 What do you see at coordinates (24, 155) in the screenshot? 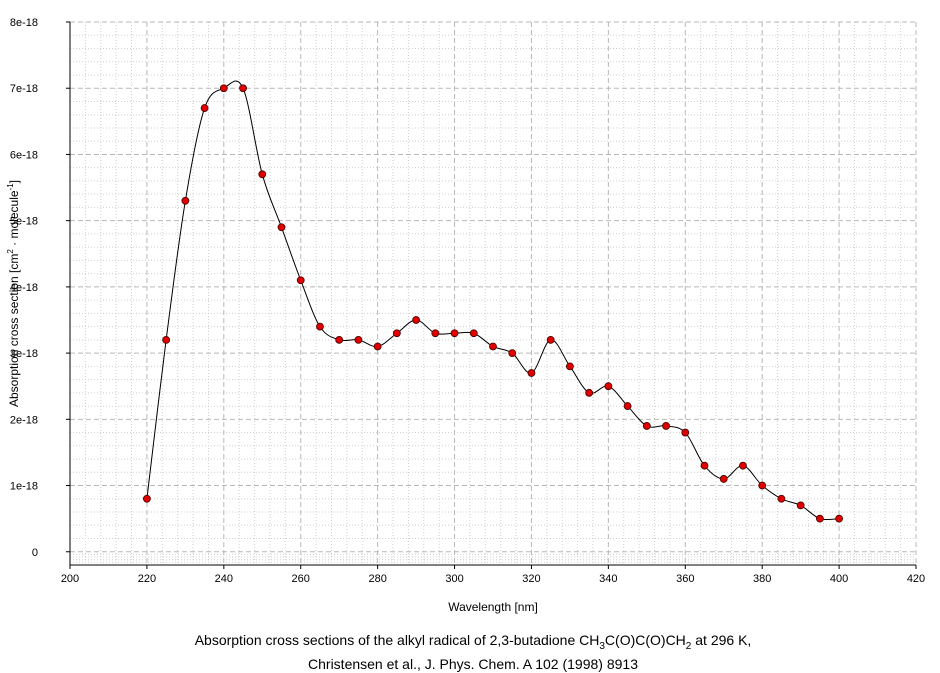
I see `y-tick-label: 6e-18` at bounding box center [24, 155].